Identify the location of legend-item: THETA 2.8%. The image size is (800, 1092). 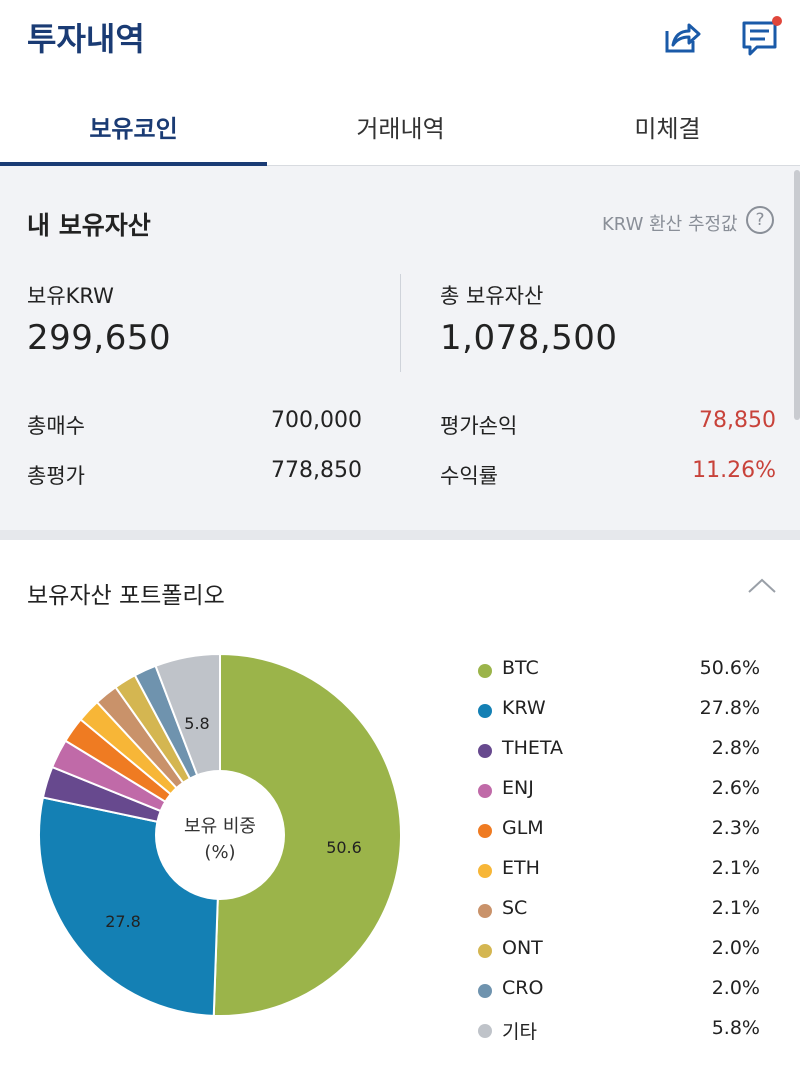
(623, 752).